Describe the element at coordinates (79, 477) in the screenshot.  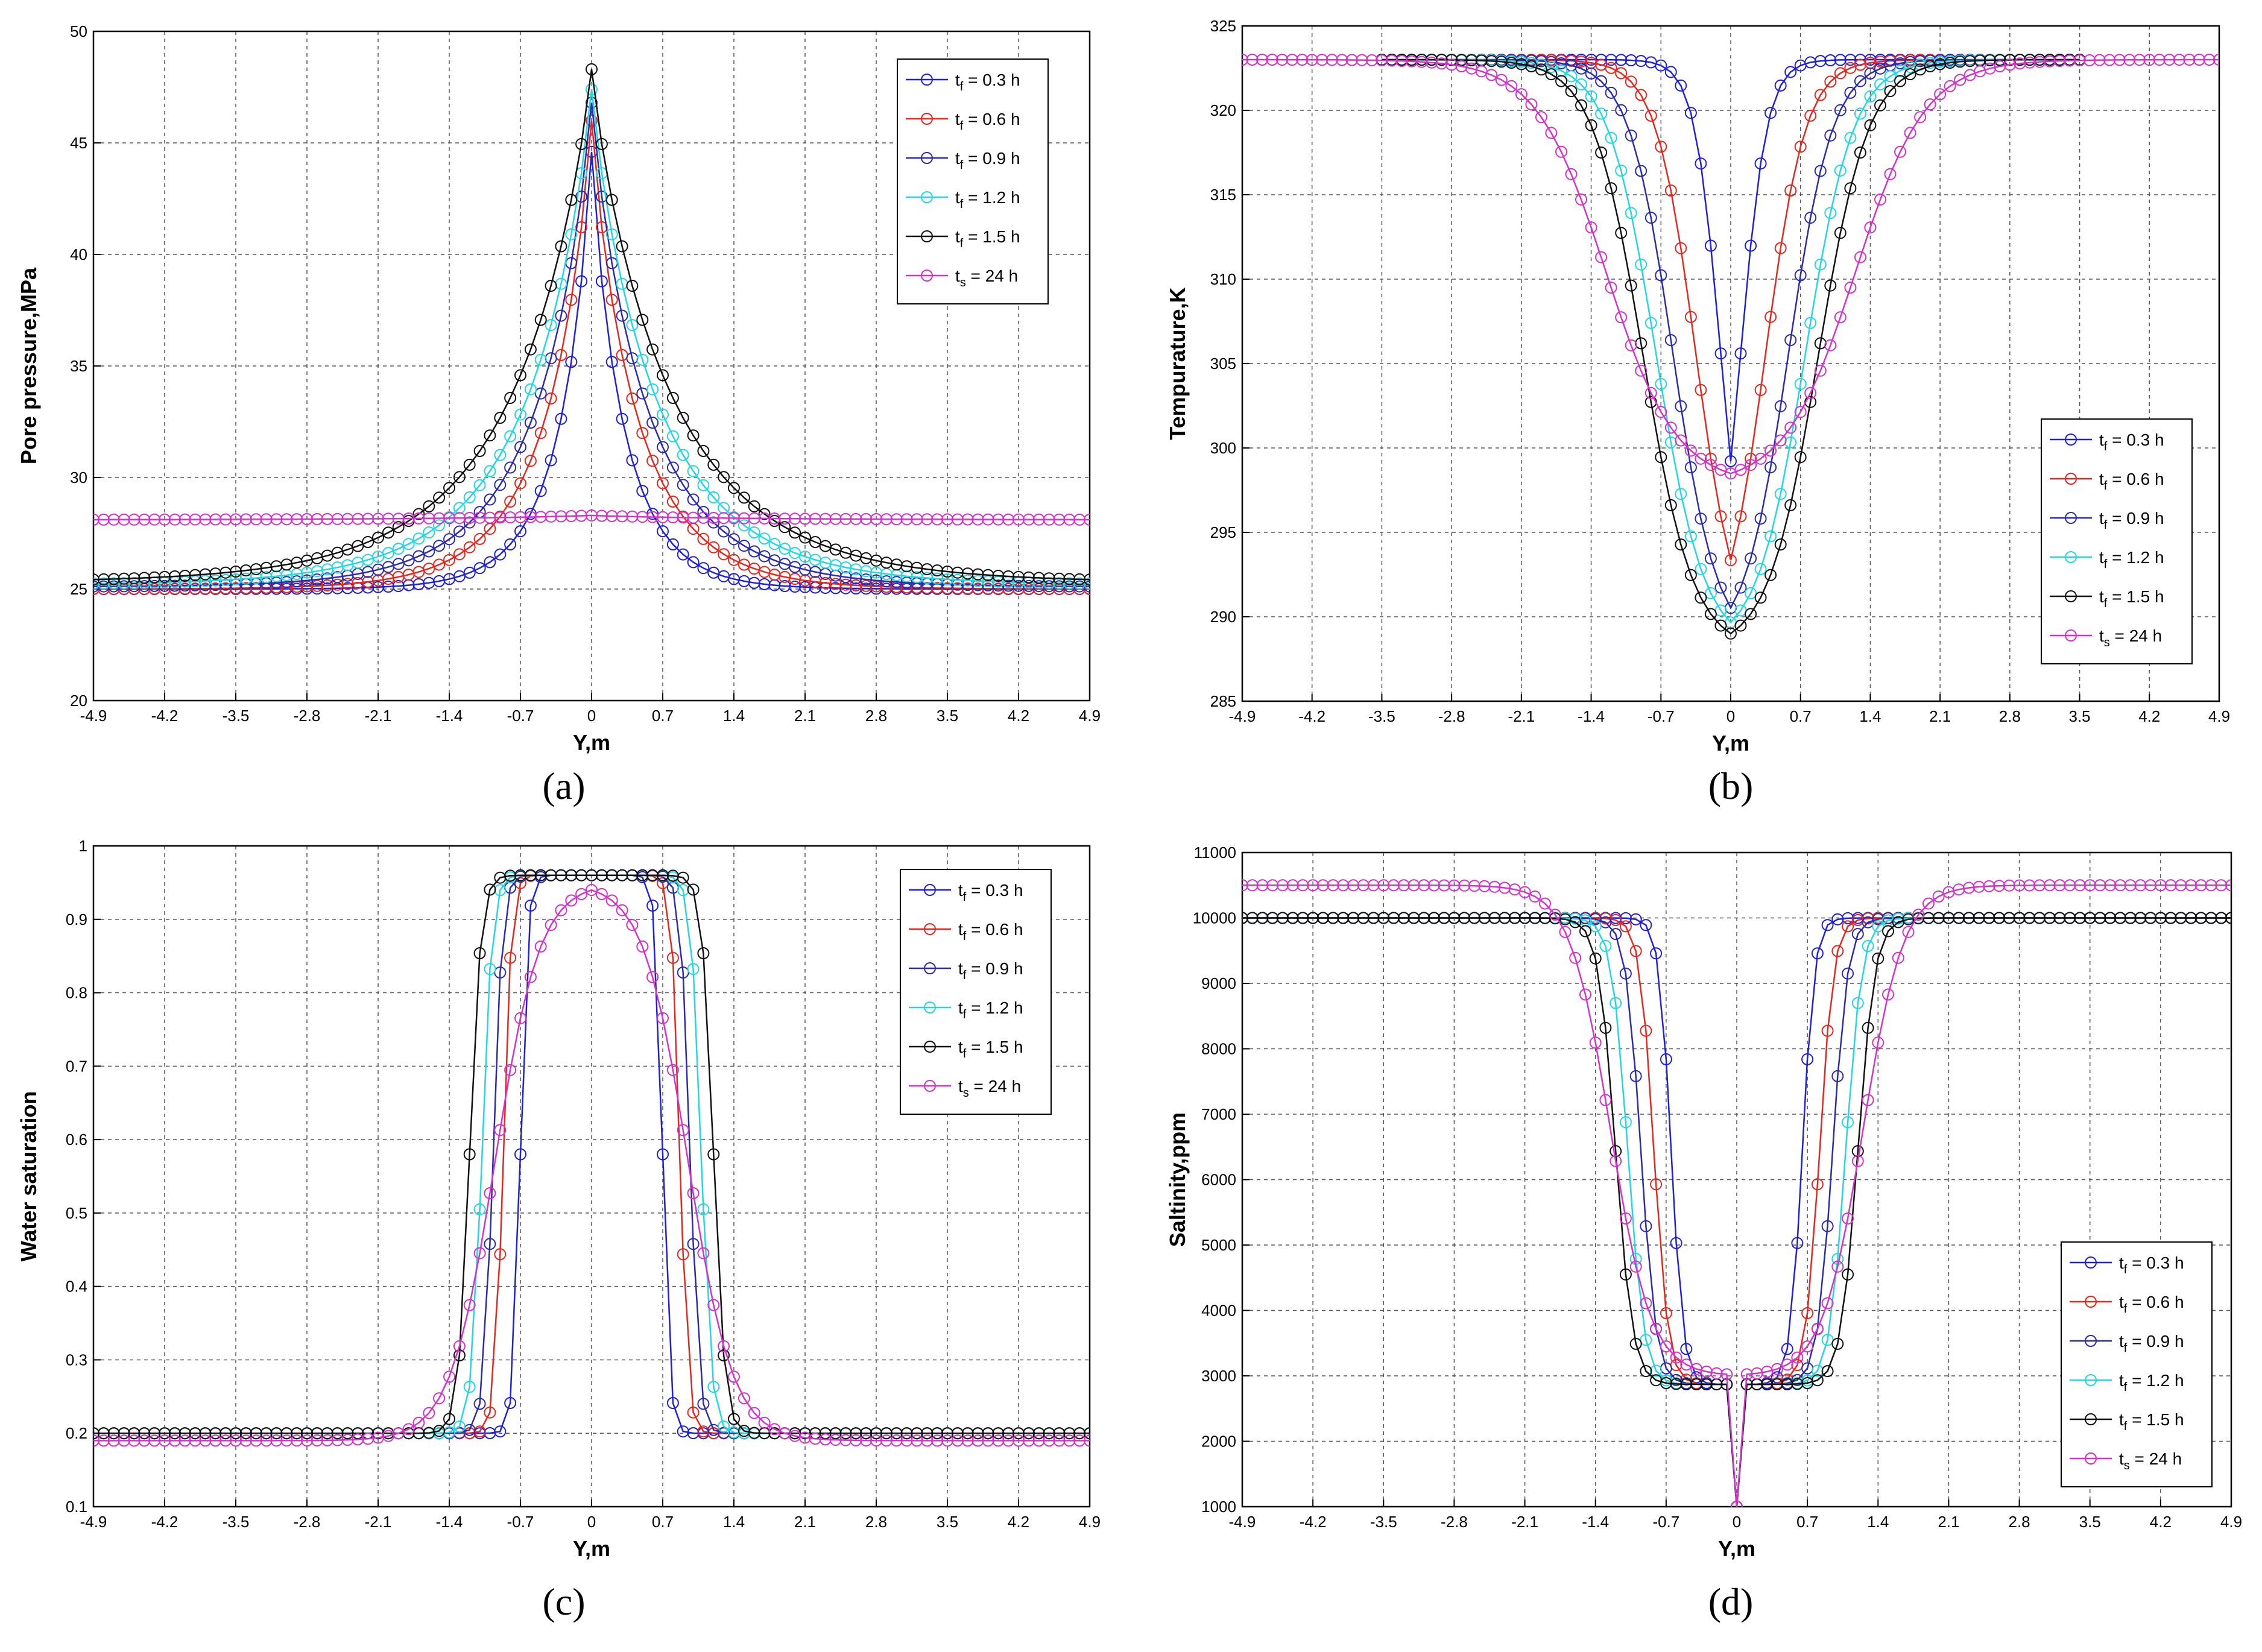
I see `y-tick-label: 30` at that location.